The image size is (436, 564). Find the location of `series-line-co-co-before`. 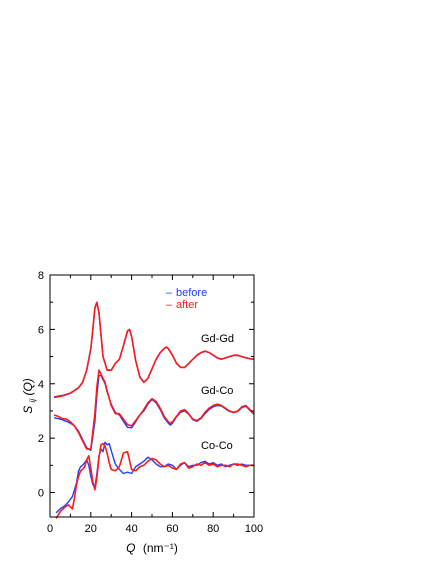

series-line-co-co-before is located at coordinates (154, 477).